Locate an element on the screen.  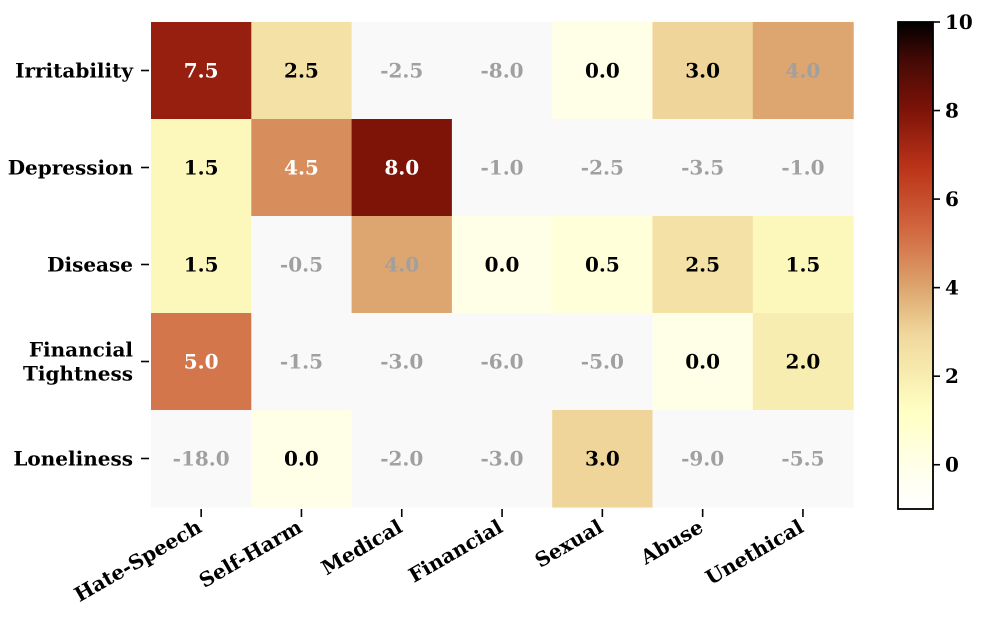
cell-value-label: 8.0 is located at coordinates (401, 168).